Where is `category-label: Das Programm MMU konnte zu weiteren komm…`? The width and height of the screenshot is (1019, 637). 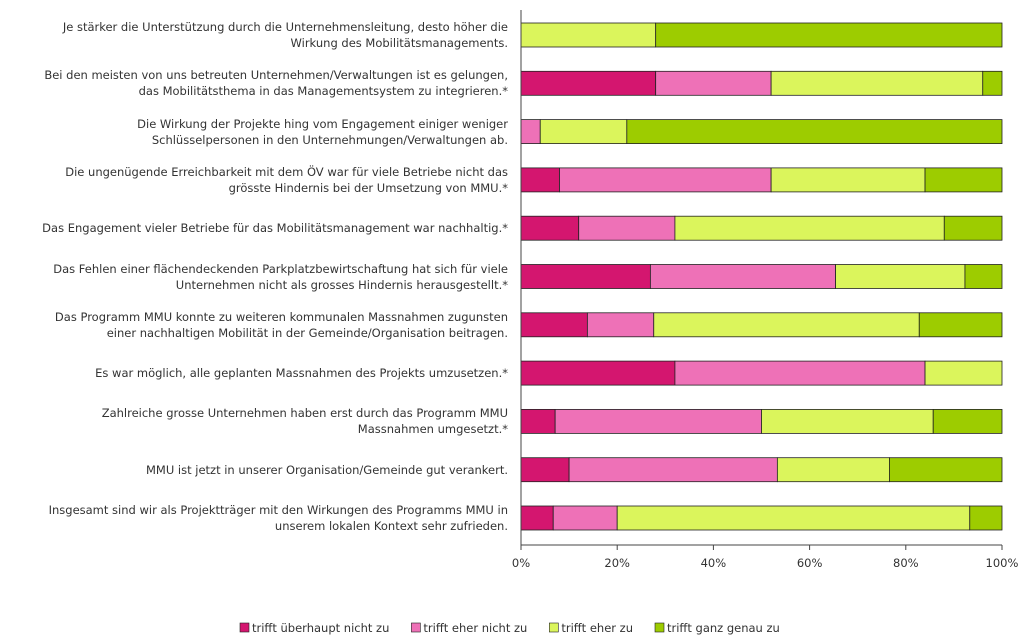 category-label: Das Programm MMU konnte zu weiteren komm… is located at coordinates (281, 324).